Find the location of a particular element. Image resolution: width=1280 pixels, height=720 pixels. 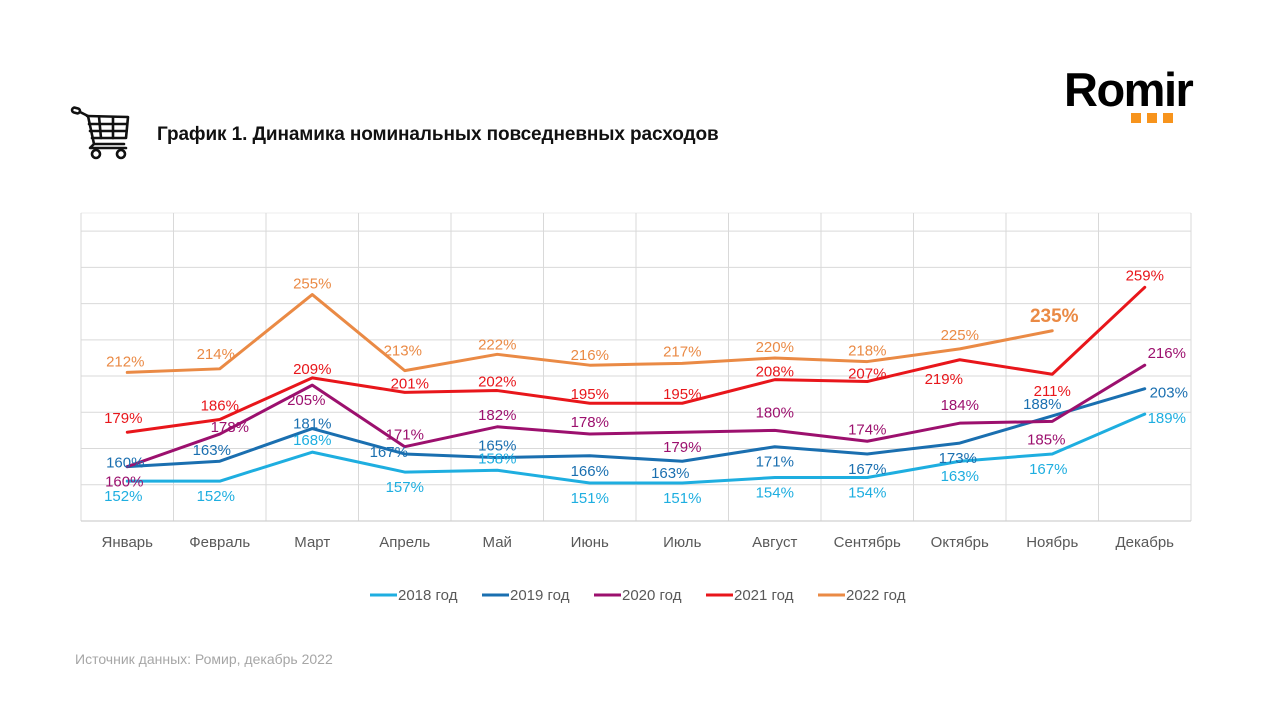

data-label-2019-год-7: 163% is located at coordinates (670, 473).